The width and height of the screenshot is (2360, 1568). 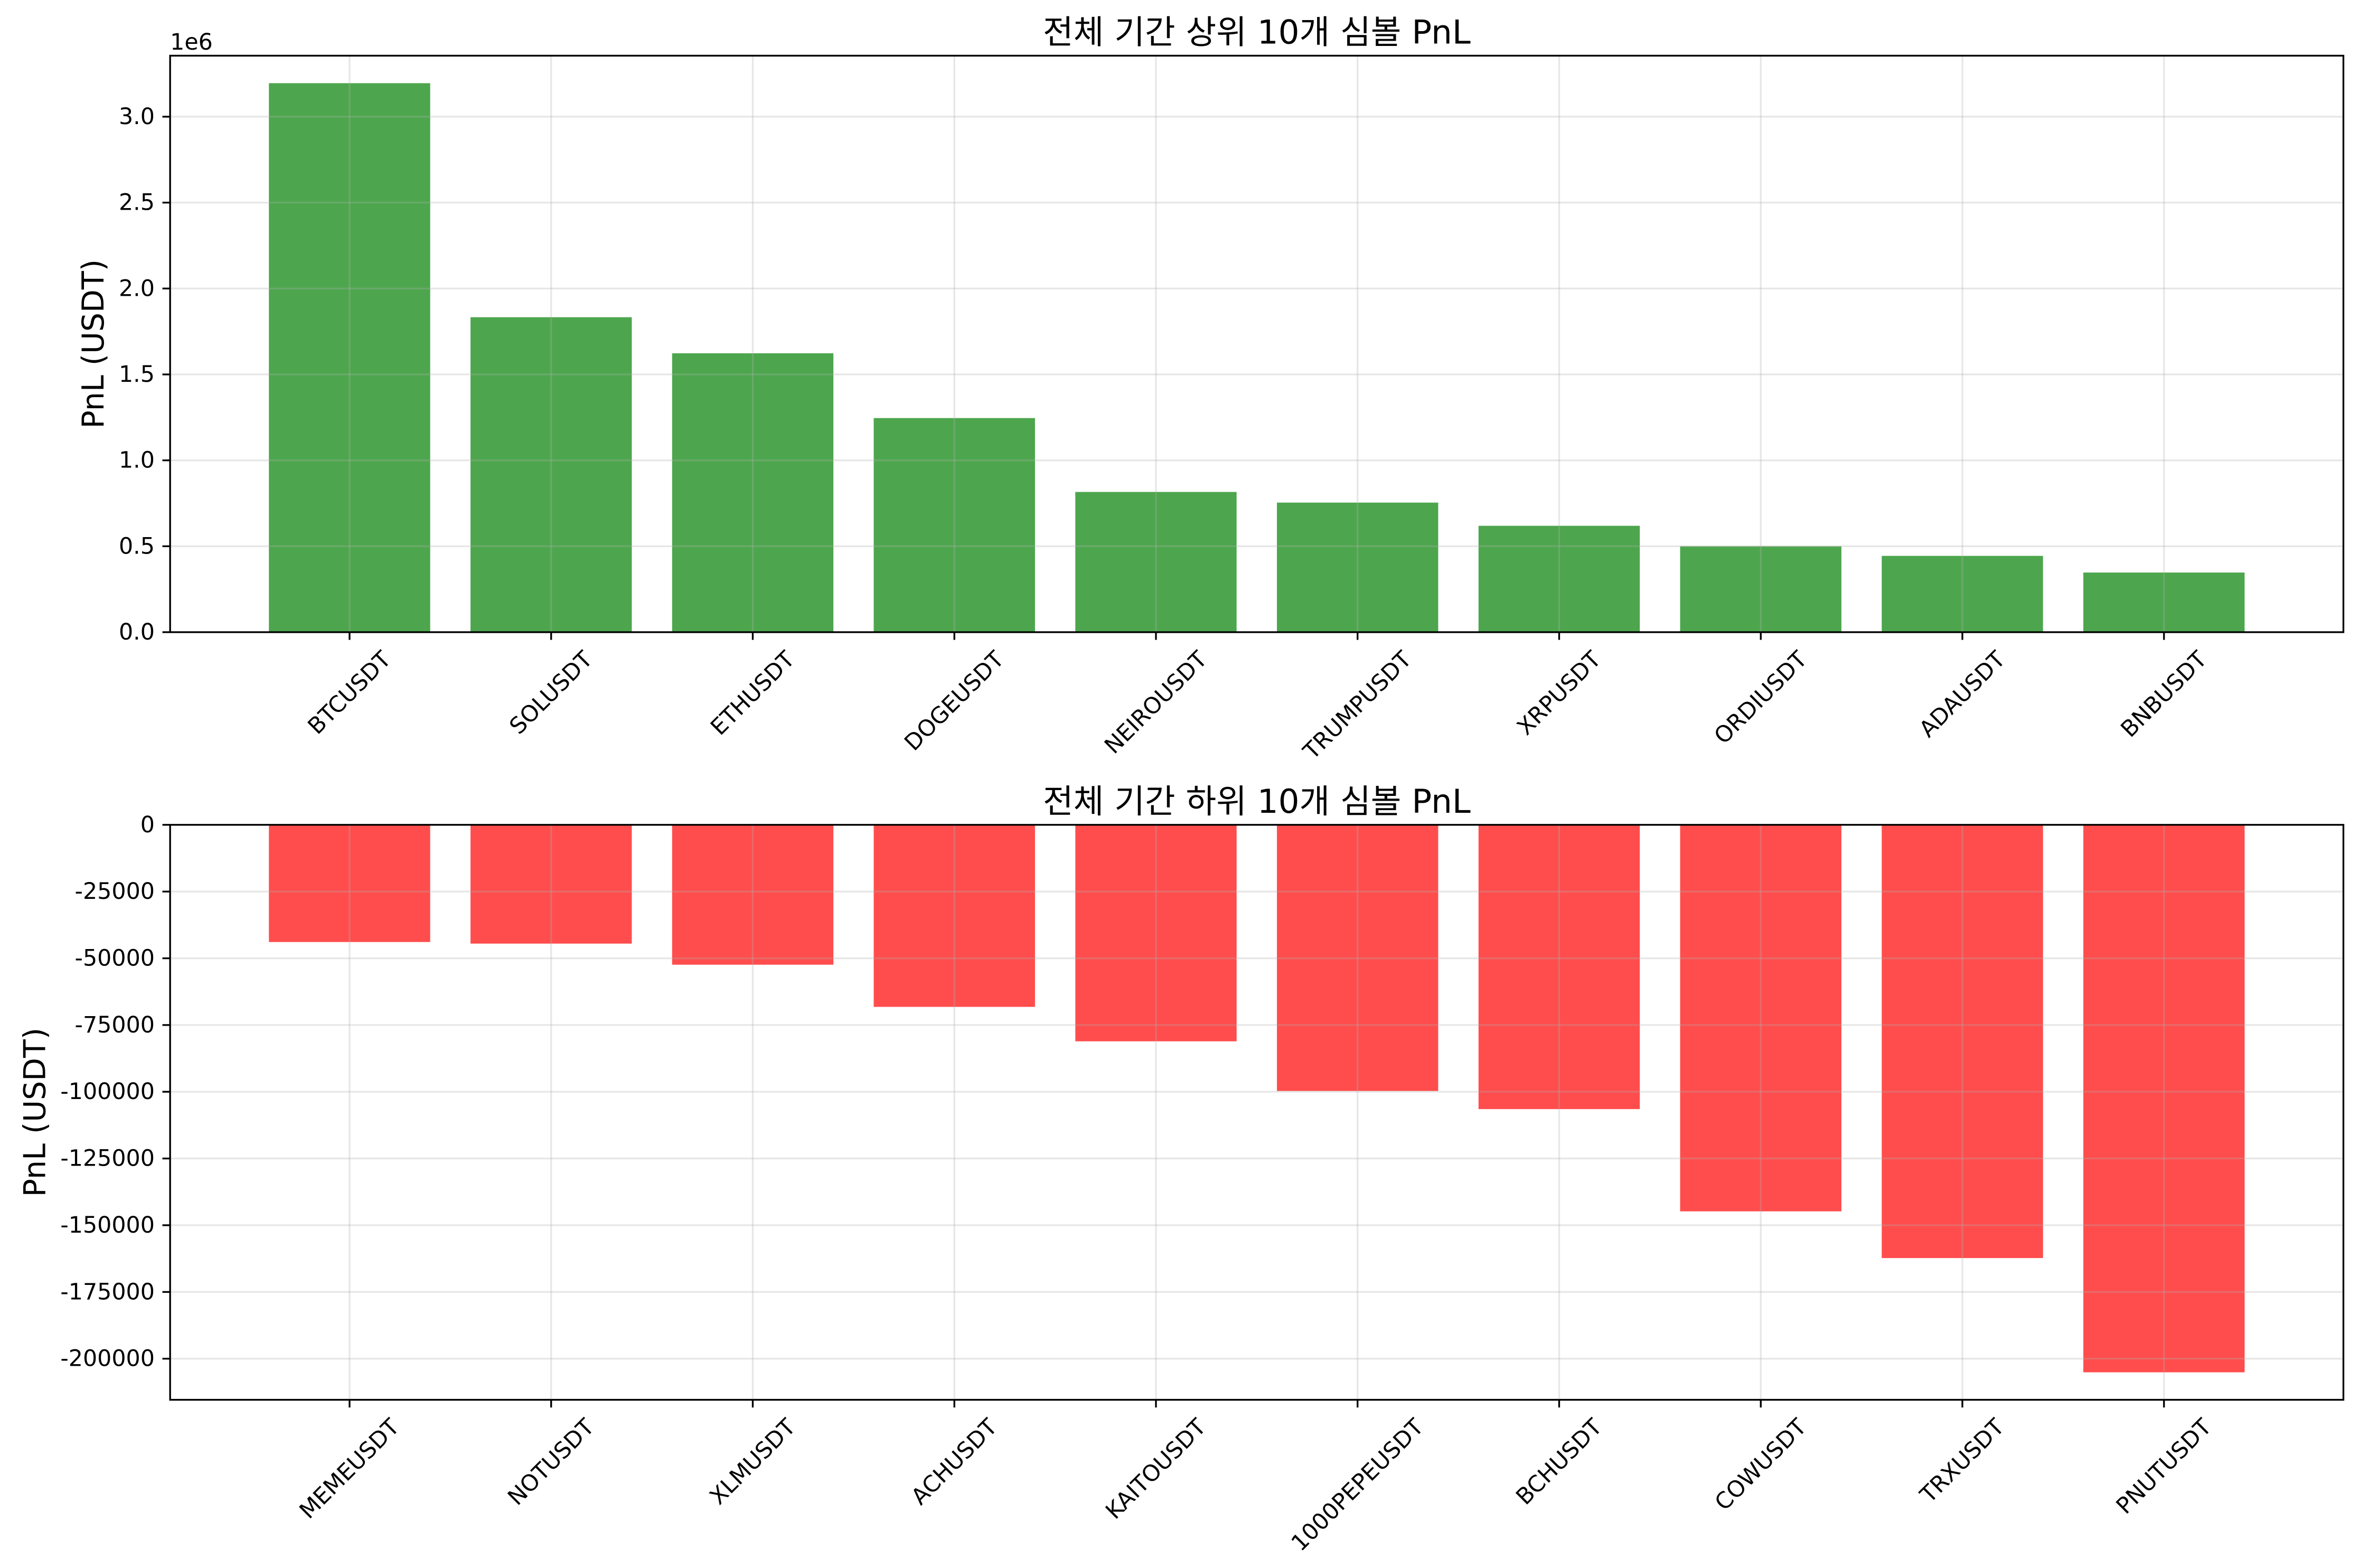 I want to click on top-chart-y-axis-label: PnL (USDT), so click(x=94, y=344).